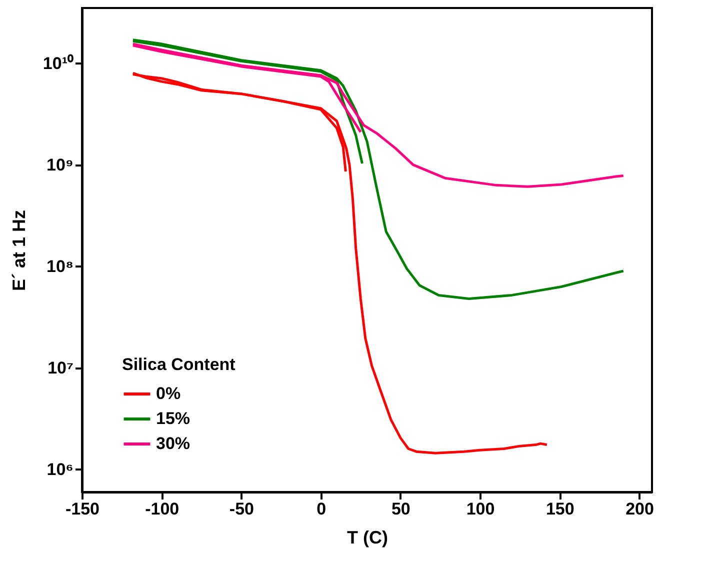 This screenshot has height=576, width=704. What do you see at coordinates (367, 538) in the screenshot?
I see `x-axis-title: T (C)` at bounding box center [367, 538].